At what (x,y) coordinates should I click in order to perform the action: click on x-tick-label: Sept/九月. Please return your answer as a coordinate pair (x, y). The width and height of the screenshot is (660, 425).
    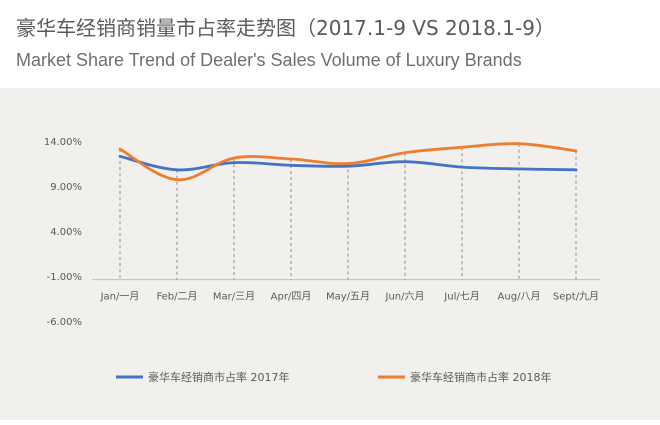
    Looking at the image, I should click on (576, 297).